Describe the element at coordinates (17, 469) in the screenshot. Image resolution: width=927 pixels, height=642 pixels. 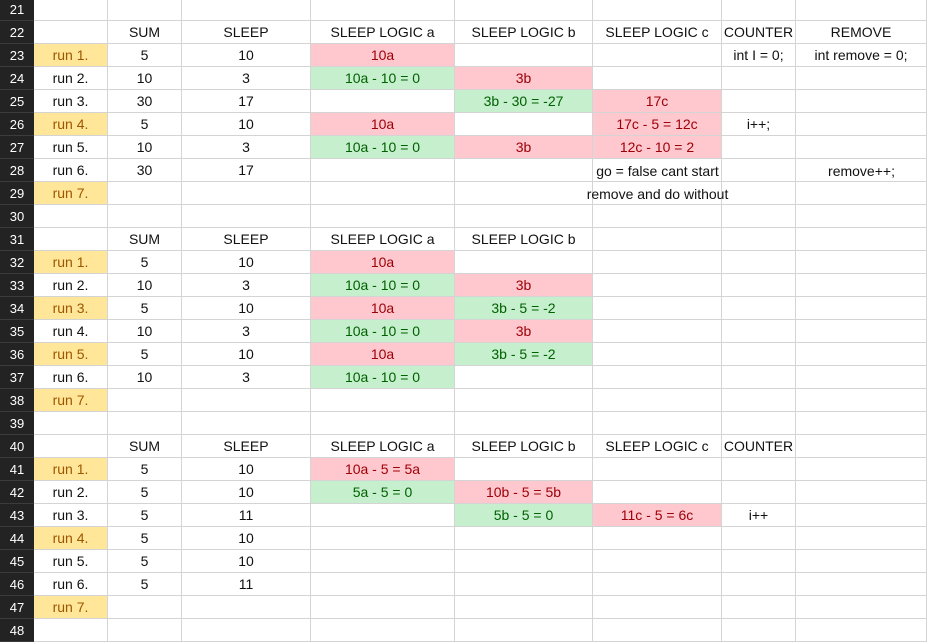
I see `row-header: 41` at that location.